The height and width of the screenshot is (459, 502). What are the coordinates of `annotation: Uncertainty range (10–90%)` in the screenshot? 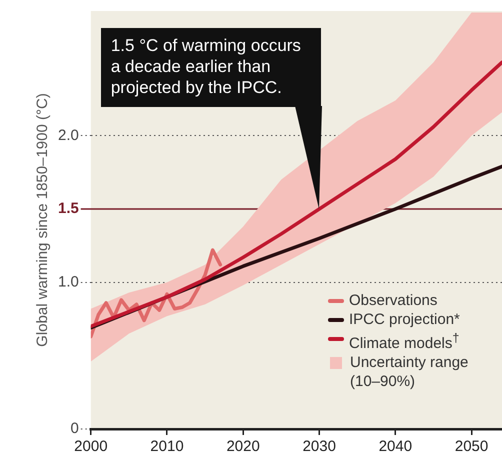 It's located at (410, 372).